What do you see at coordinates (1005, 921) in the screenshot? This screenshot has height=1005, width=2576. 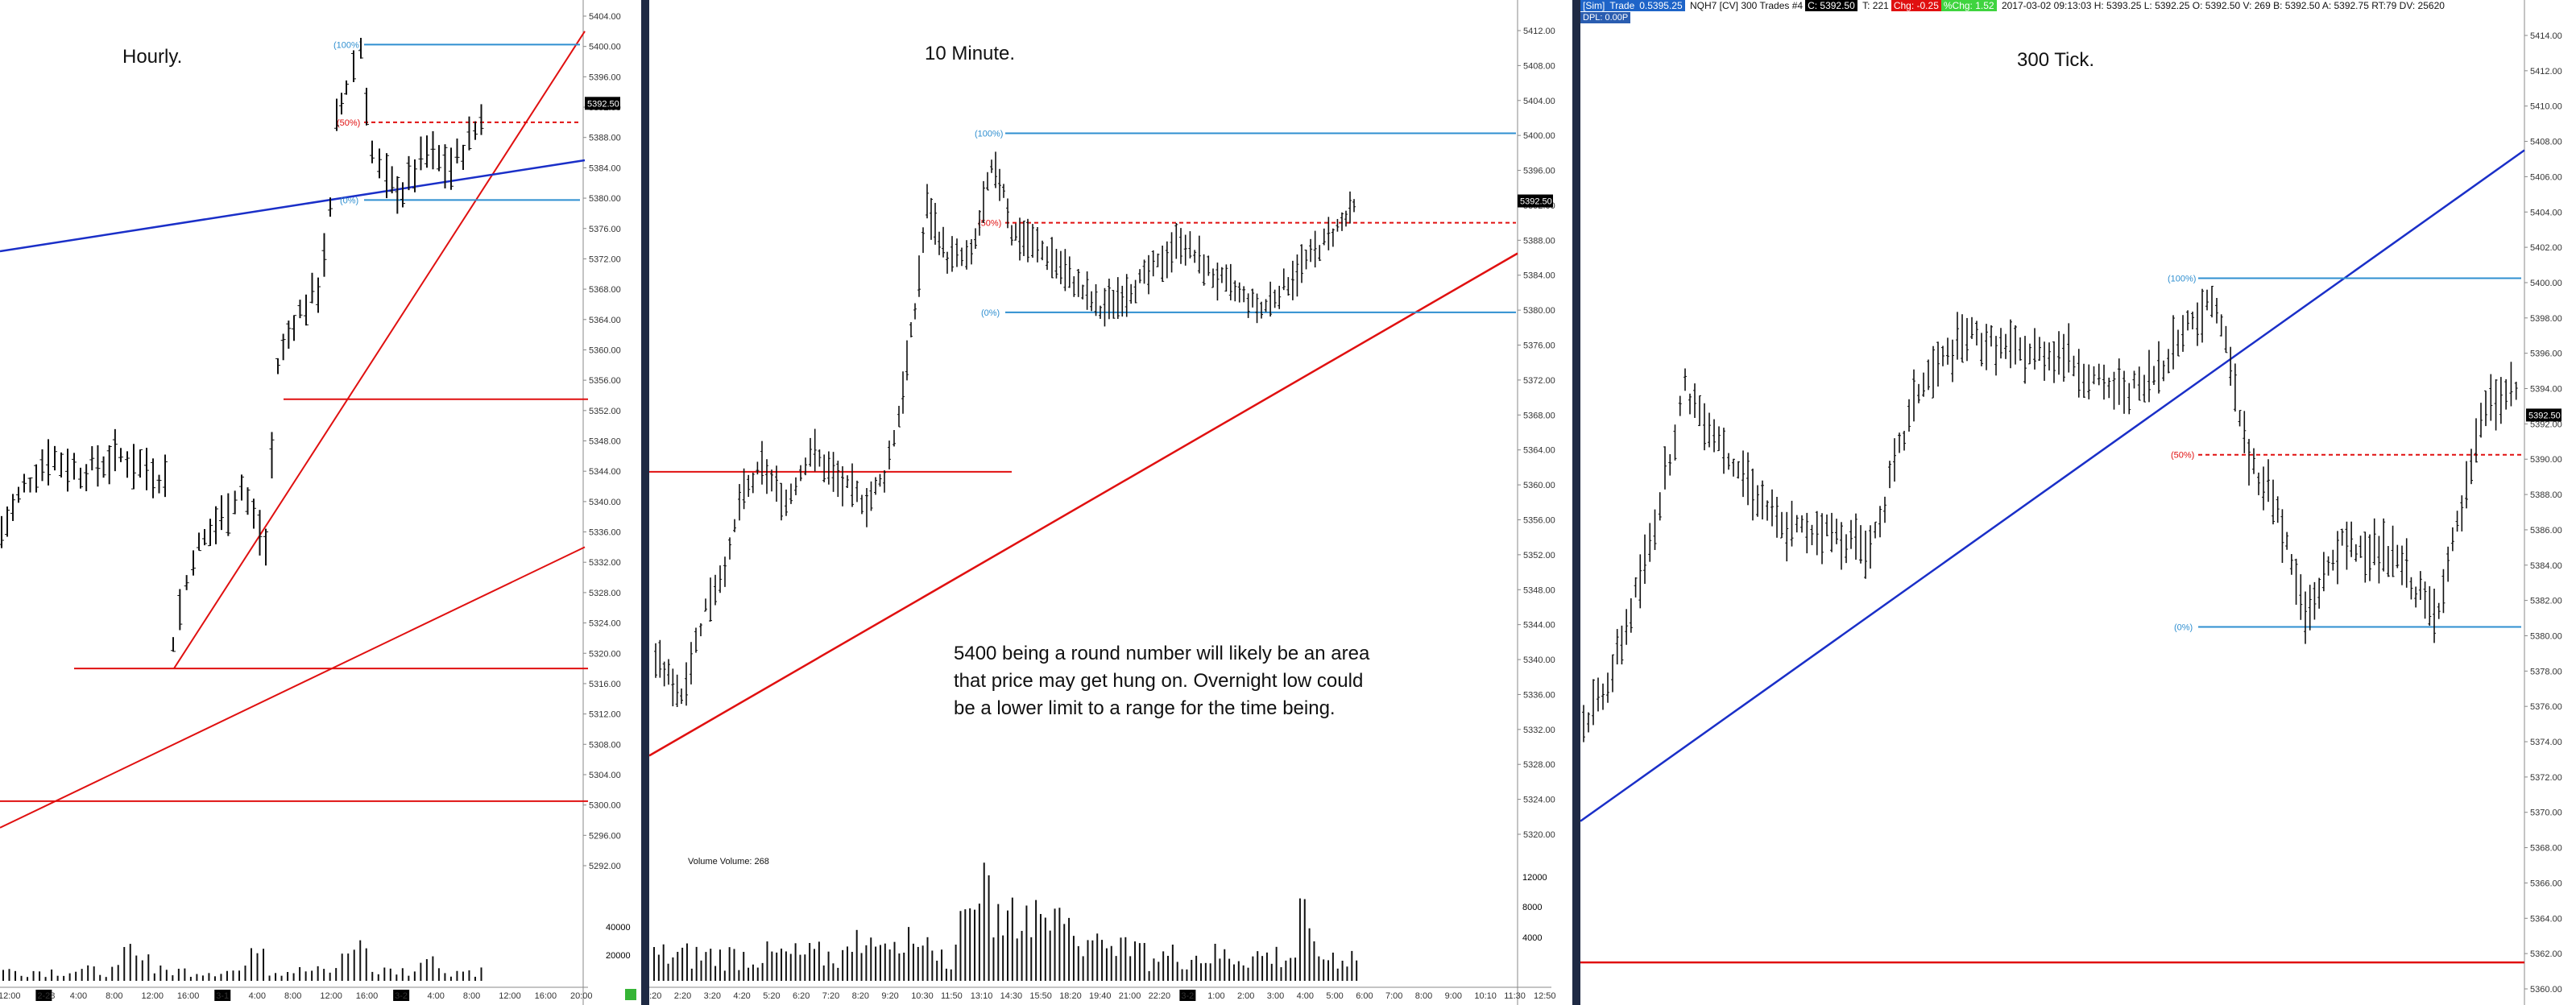 I see `volume-bars` at bounding box center [1005, 921].